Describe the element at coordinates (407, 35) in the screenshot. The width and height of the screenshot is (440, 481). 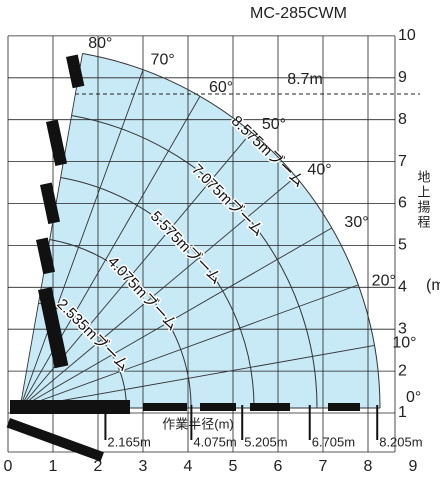
I see `y-tick-label: 10` at that location.